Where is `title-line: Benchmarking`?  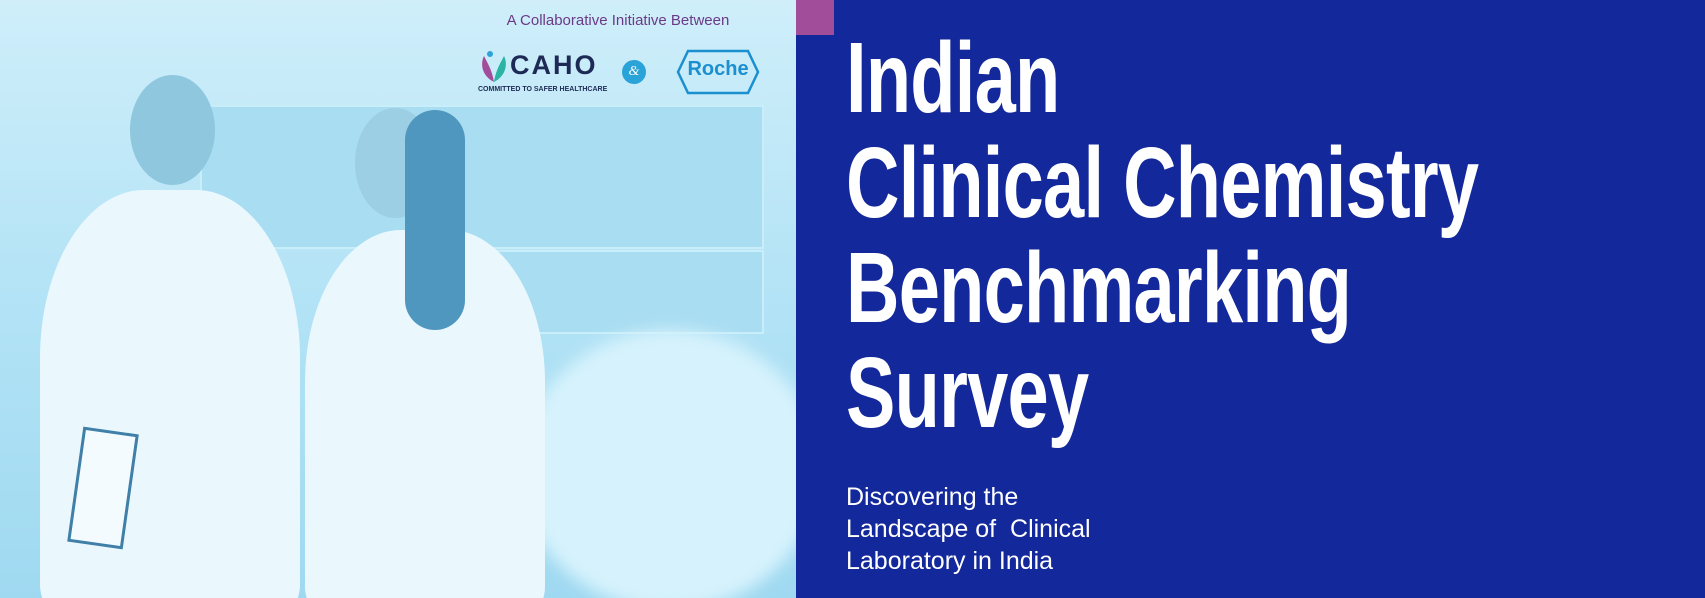
title-line: Benchmarking is located at coordinates (1099, 288).